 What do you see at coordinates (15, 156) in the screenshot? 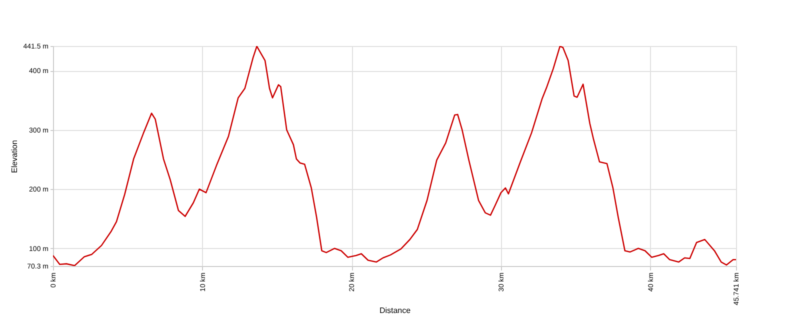
I see `y-axis-title: Elevation` at bounding box center [15, 156].